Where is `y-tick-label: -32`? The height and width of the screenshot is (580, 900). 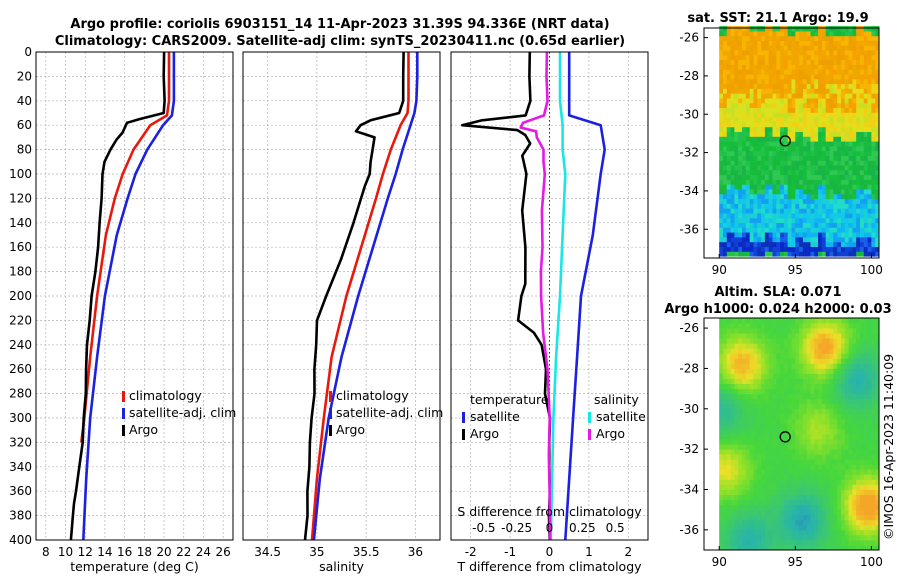 y-tick-label: -32 is located at coordinates (689, 153).